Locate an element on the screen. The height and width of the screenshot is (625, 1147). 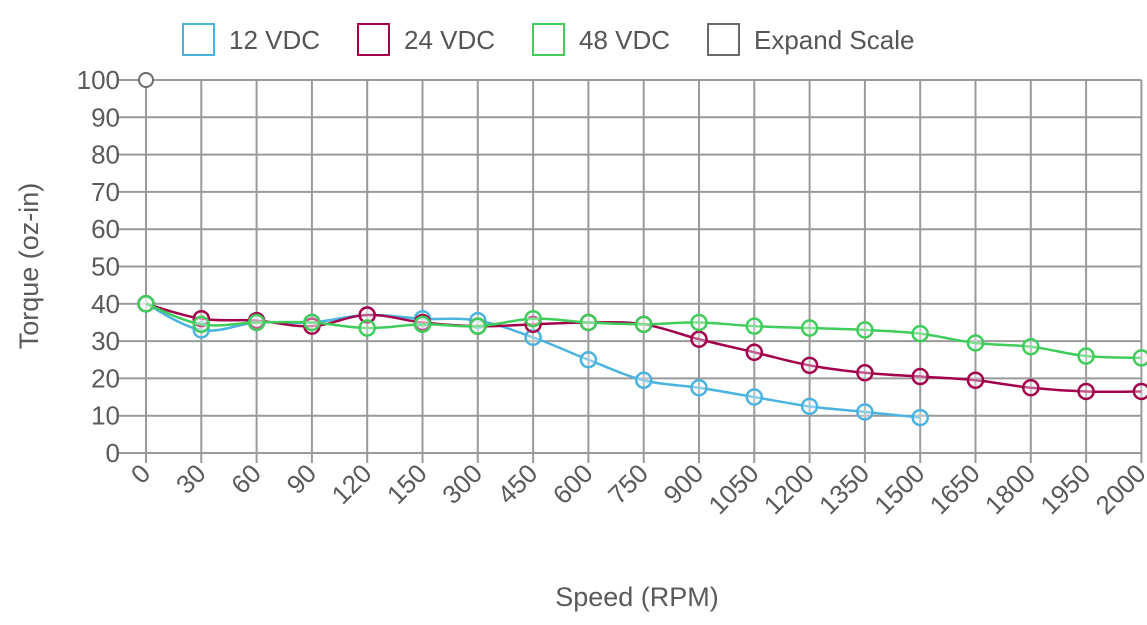
x-tick-label: 150 is located at coordinates (407, 484).